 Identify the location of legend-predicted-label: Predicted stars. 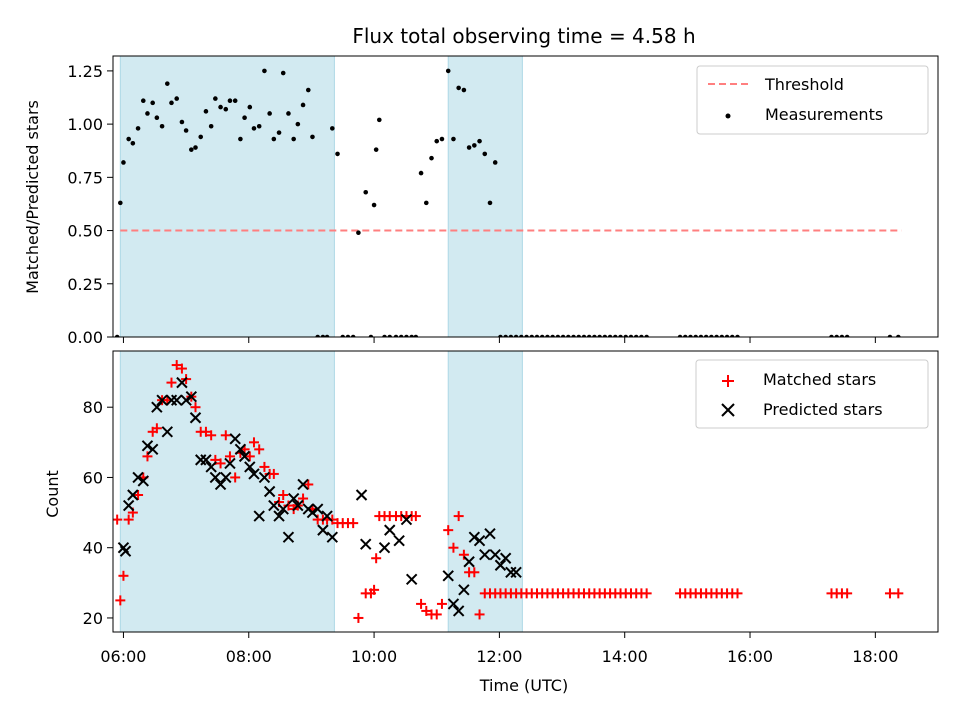
(823, 409).